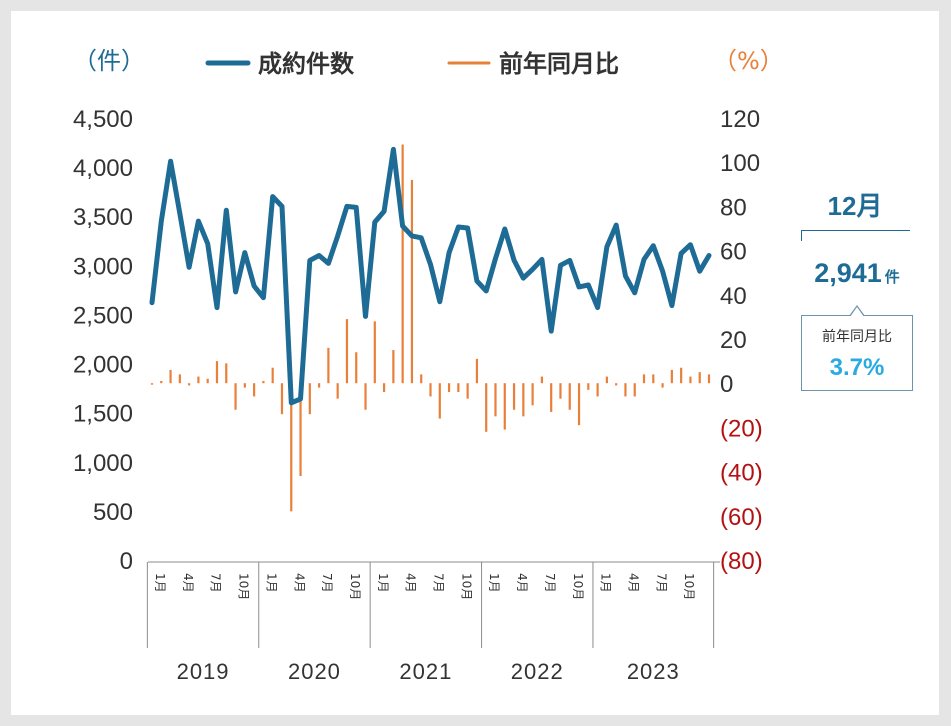 The height and width of the screenshot is (726, 951). Describe the element at coordinates (857, 353) in the screenshot. I see `callout-yoy-box: 前年同月比 3.7%` at that location.